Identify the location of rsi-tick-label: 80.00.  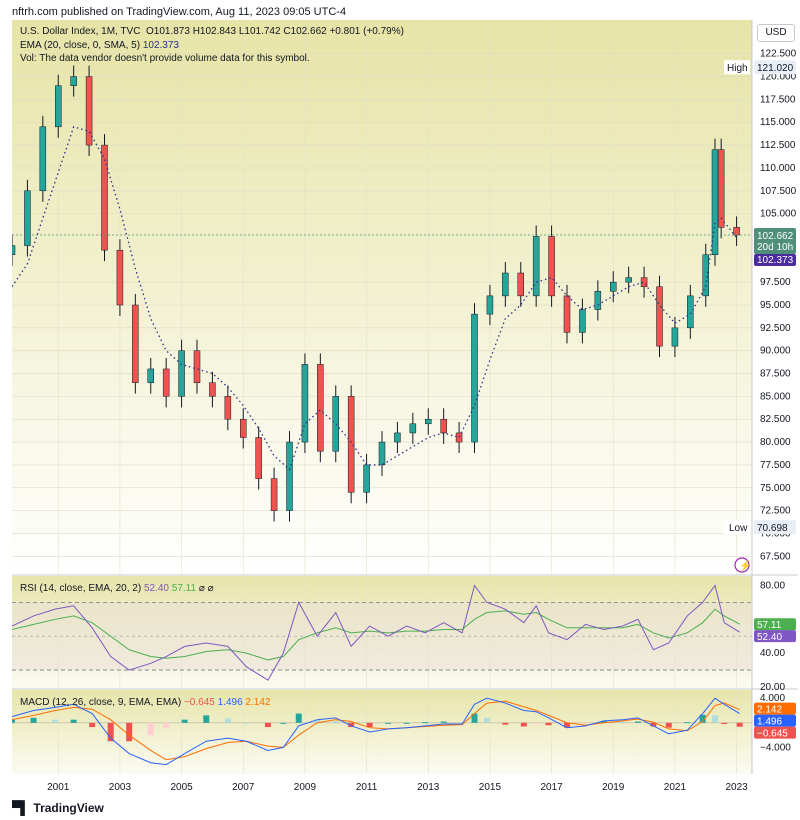
(772, 585).